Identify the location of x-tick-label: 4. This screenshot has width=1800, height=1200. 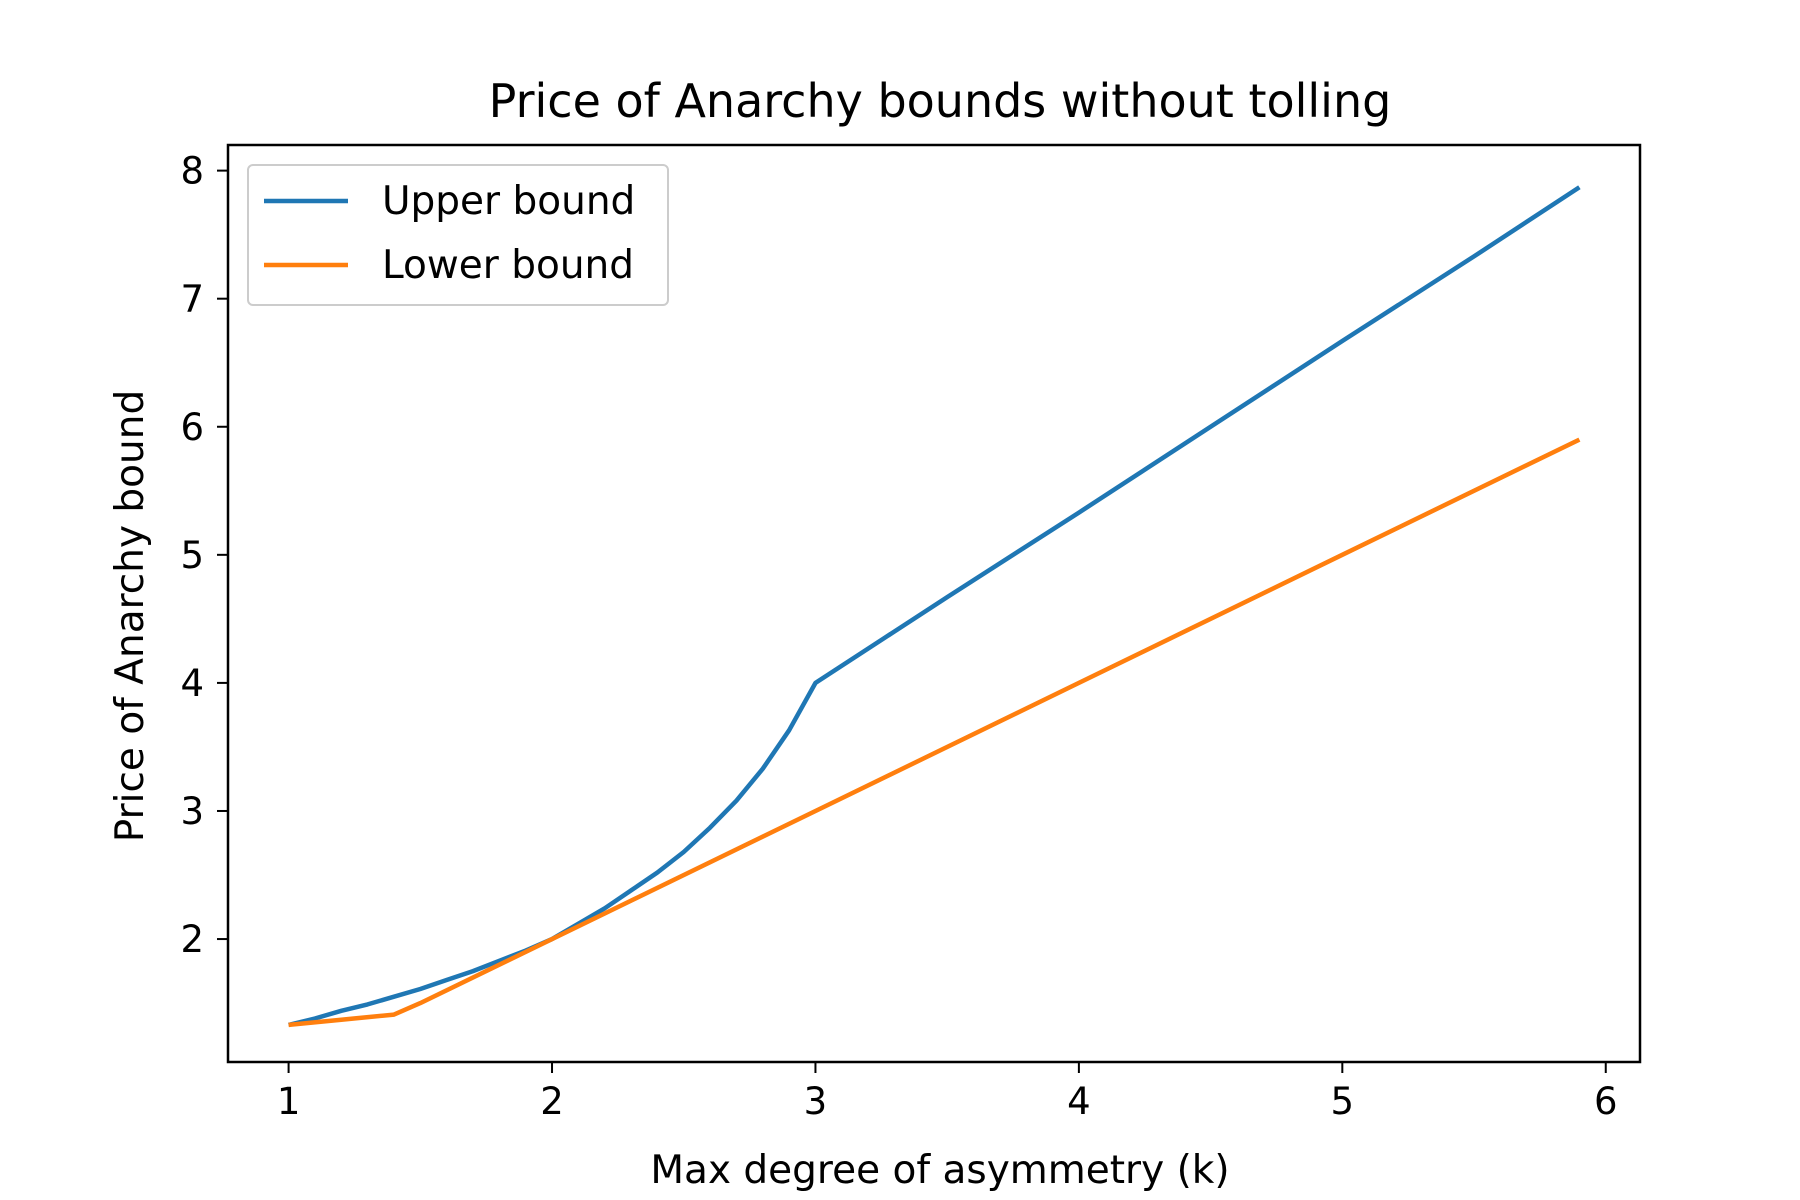
(1079, 1101).